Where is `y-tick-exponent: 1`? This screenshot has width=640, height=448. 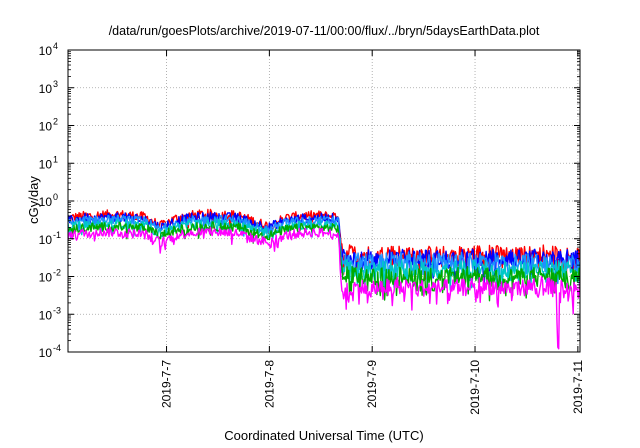
y-tick-exponent: 1 is located at coordinates (55, 159).